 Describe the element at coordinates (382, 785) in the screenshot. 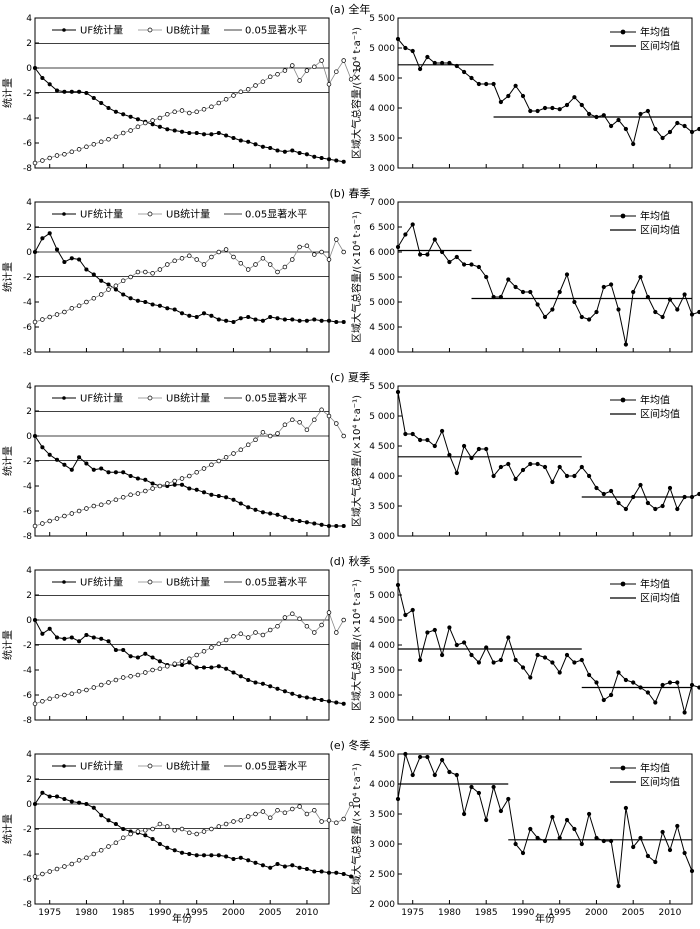

I see `y-tick-label: 4 000` at that location.